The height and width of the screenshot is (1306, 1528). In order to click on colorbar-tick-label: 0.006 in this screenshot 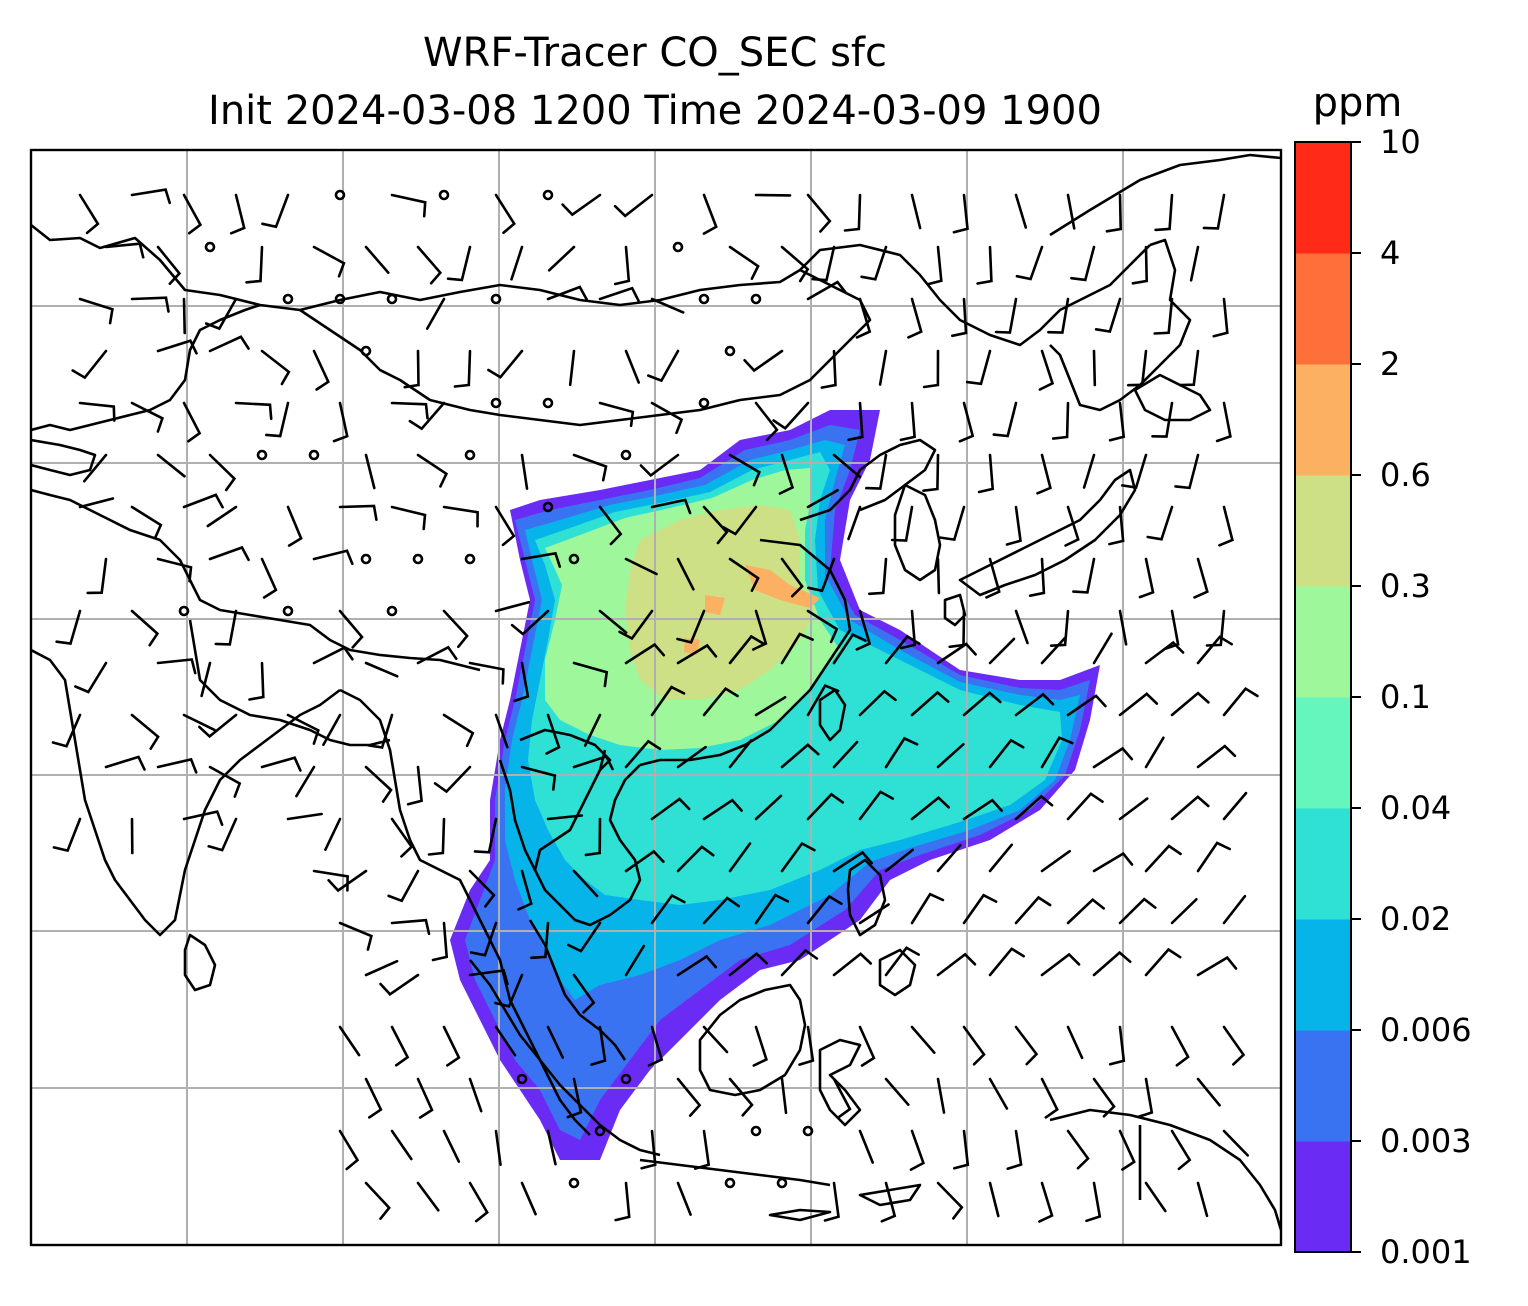, I will do `click(1426, 1030)`.